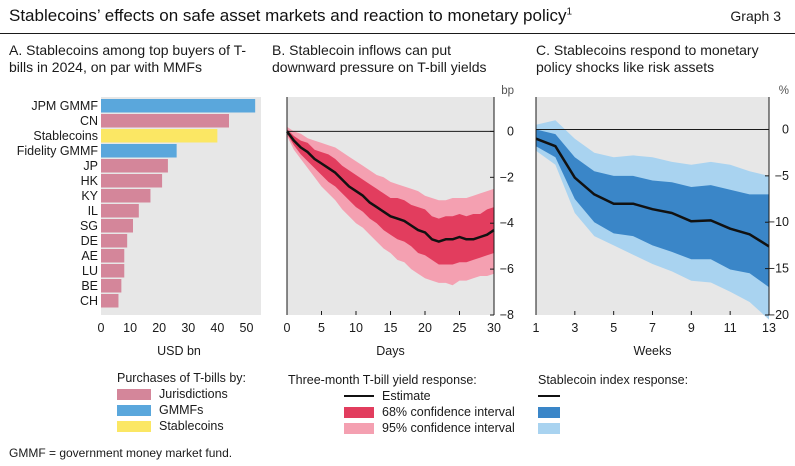 The height and width of the screenshot is (466, 795). Describe the element at coordinates (390, 186) in the screenshot. I see `panel-b-estimate-line` at that location.